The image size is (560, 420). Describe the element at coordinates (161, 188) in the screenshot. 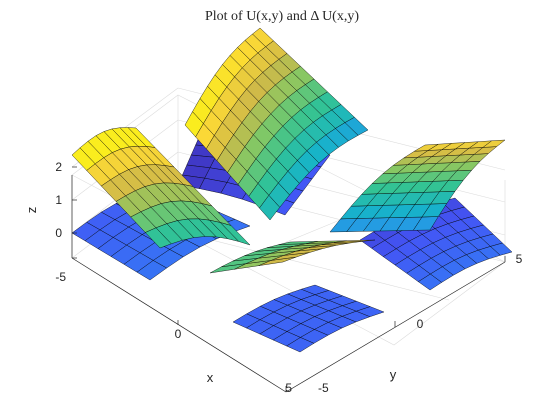

I see `upper-surface-left` at that location.